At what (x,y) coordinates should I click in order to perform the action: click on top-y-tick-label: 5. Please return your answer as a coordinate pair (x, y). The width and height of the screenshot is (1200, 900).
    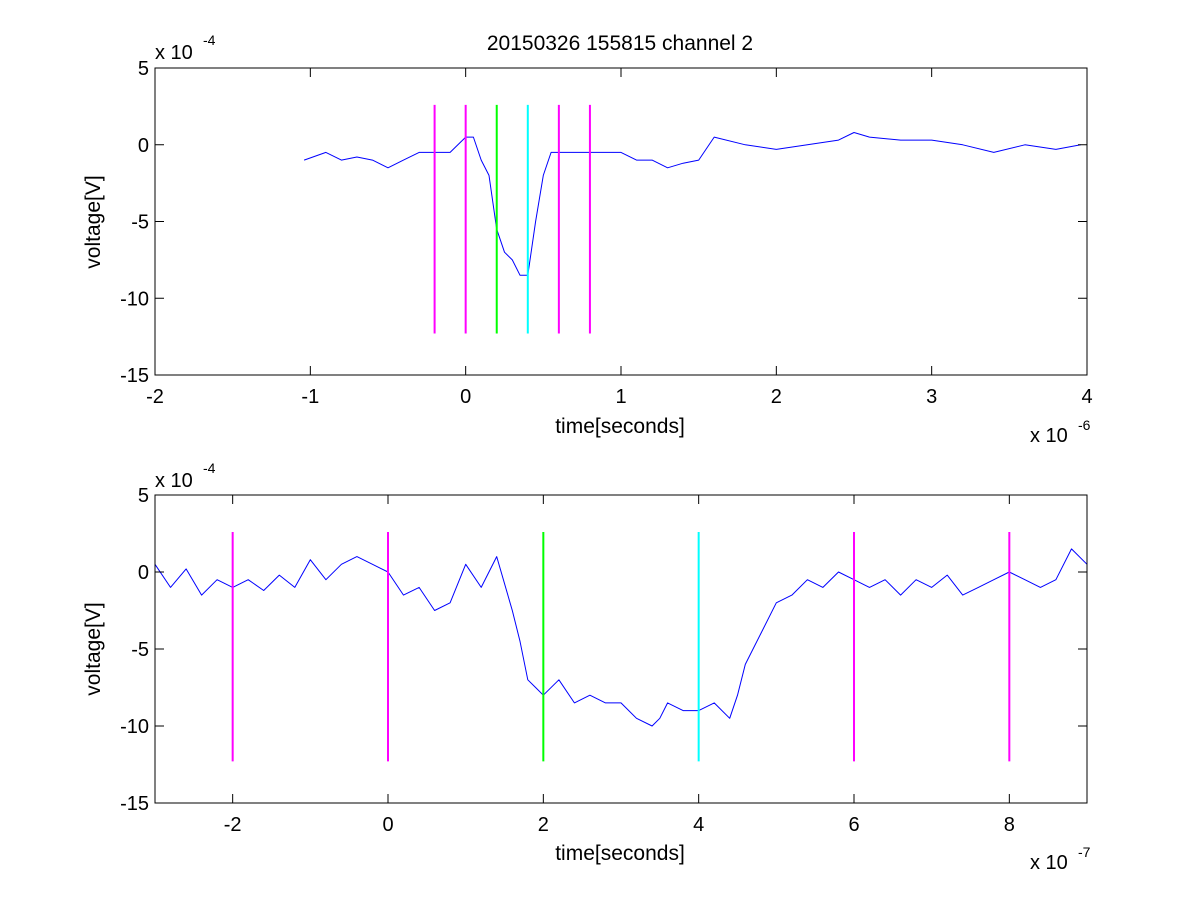
    Looking at the image, I should click on (143, 69).